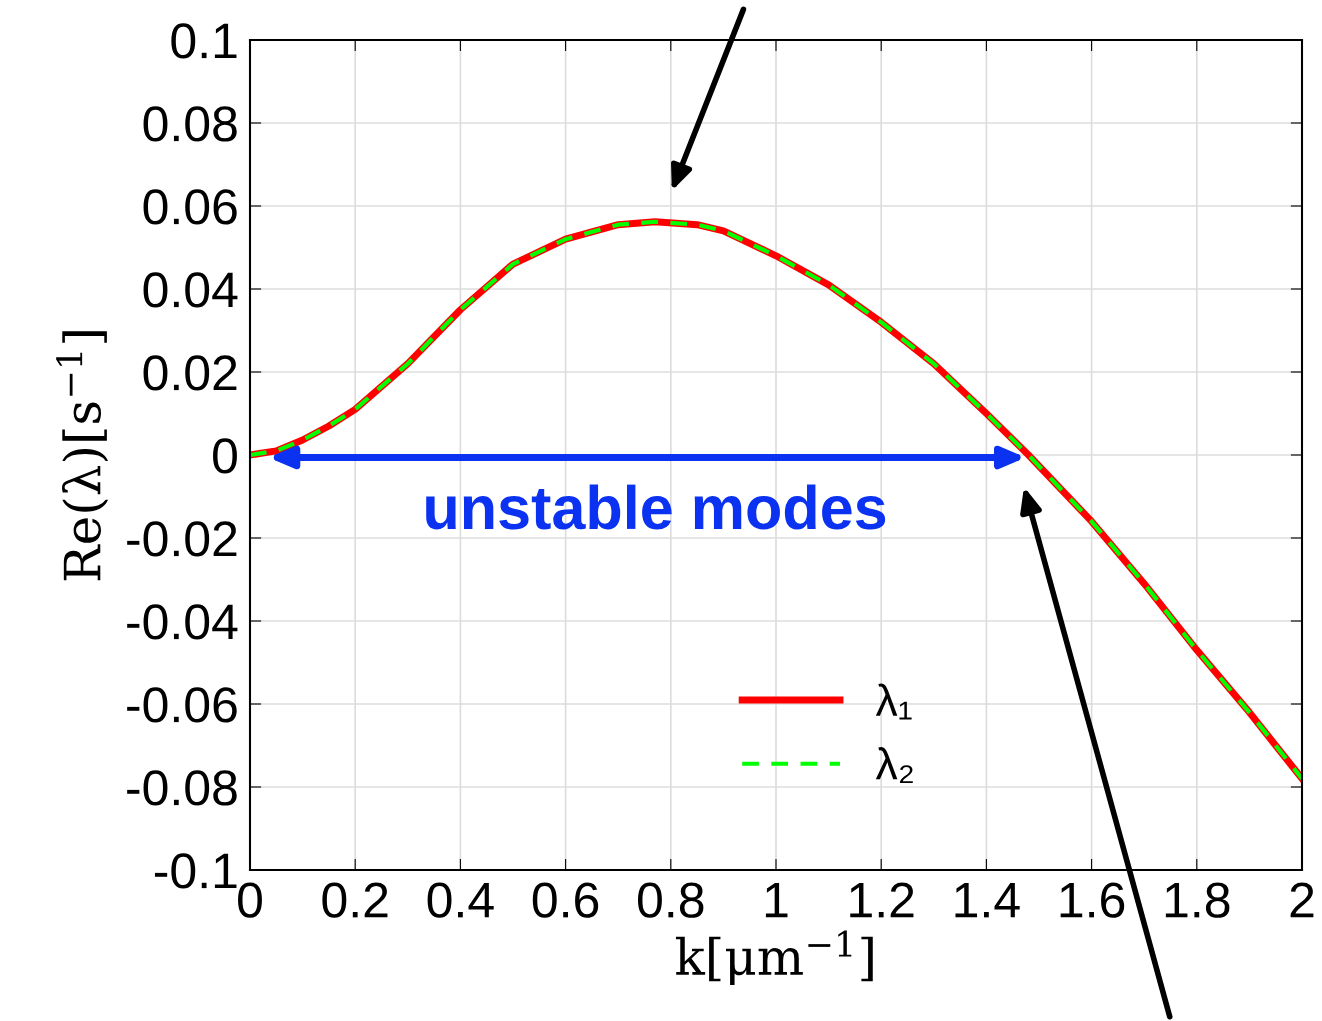 This screenshot has height=1021, width=1322. I want to click on x-tick-label: 1.2, so click(882, 900).